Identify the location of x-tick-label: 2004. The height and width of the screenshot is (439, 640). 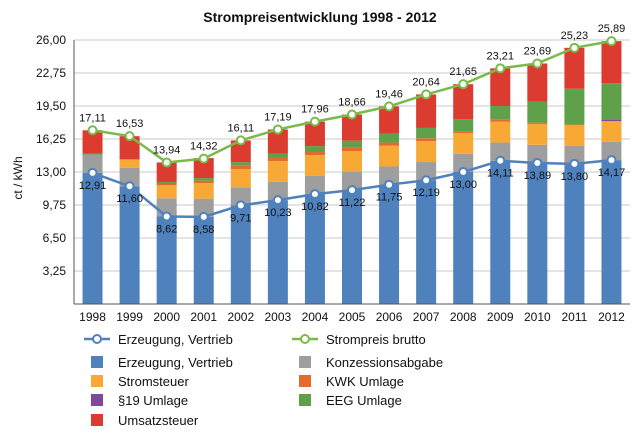
(315, 317).